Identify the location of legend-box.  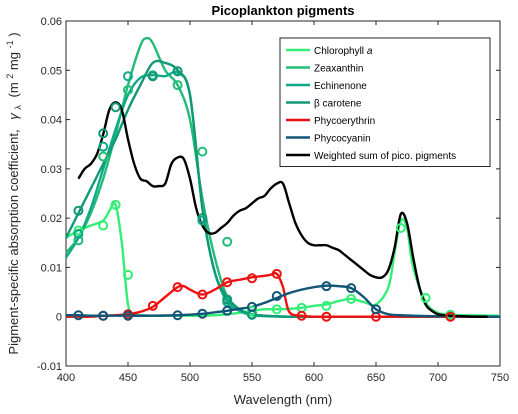
(385, 102).